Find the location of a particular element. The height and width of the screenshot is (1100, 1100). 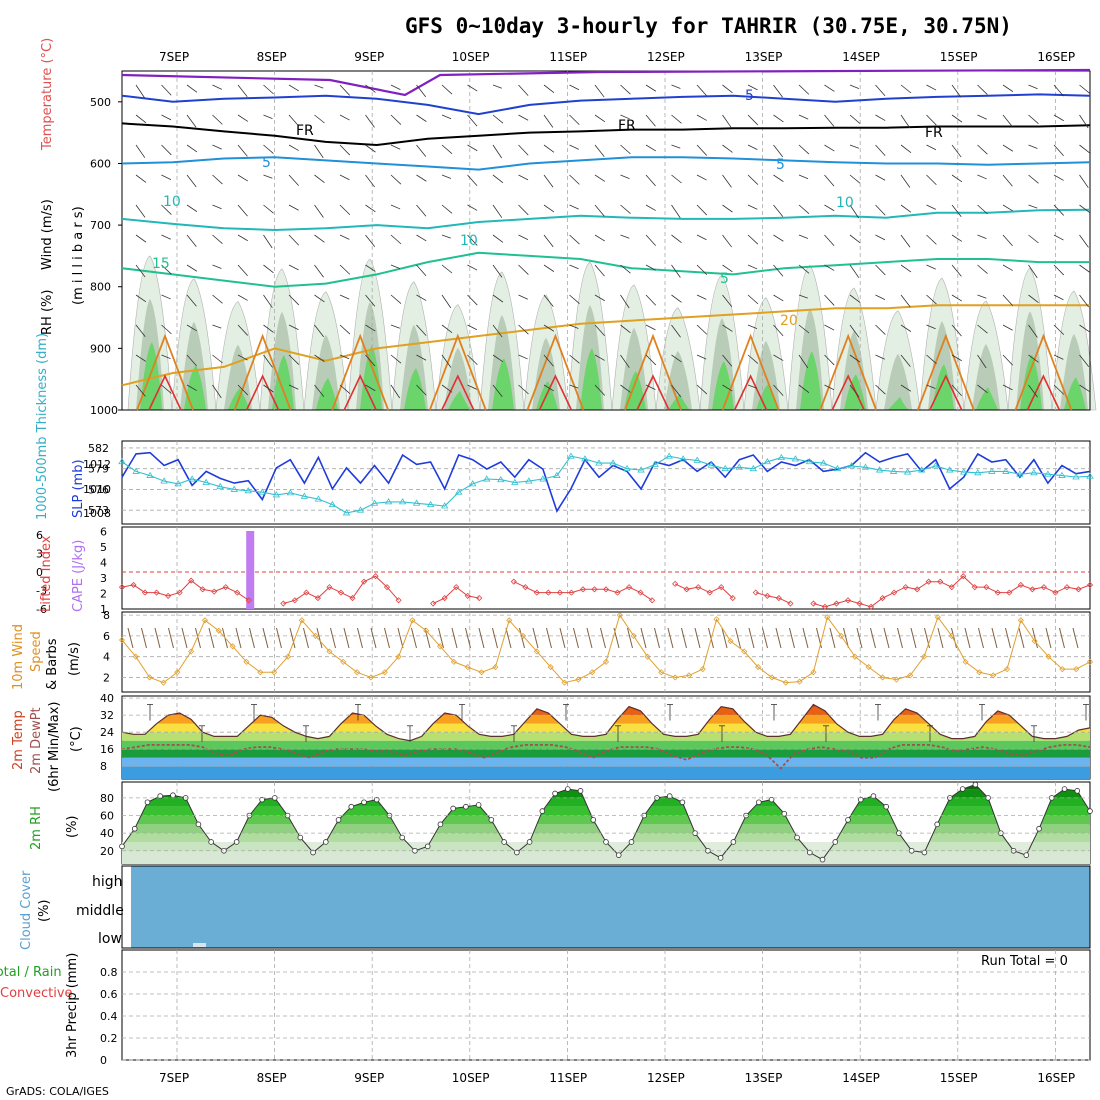

date-label-top: 12SEP is located at coordinates (666, 57).